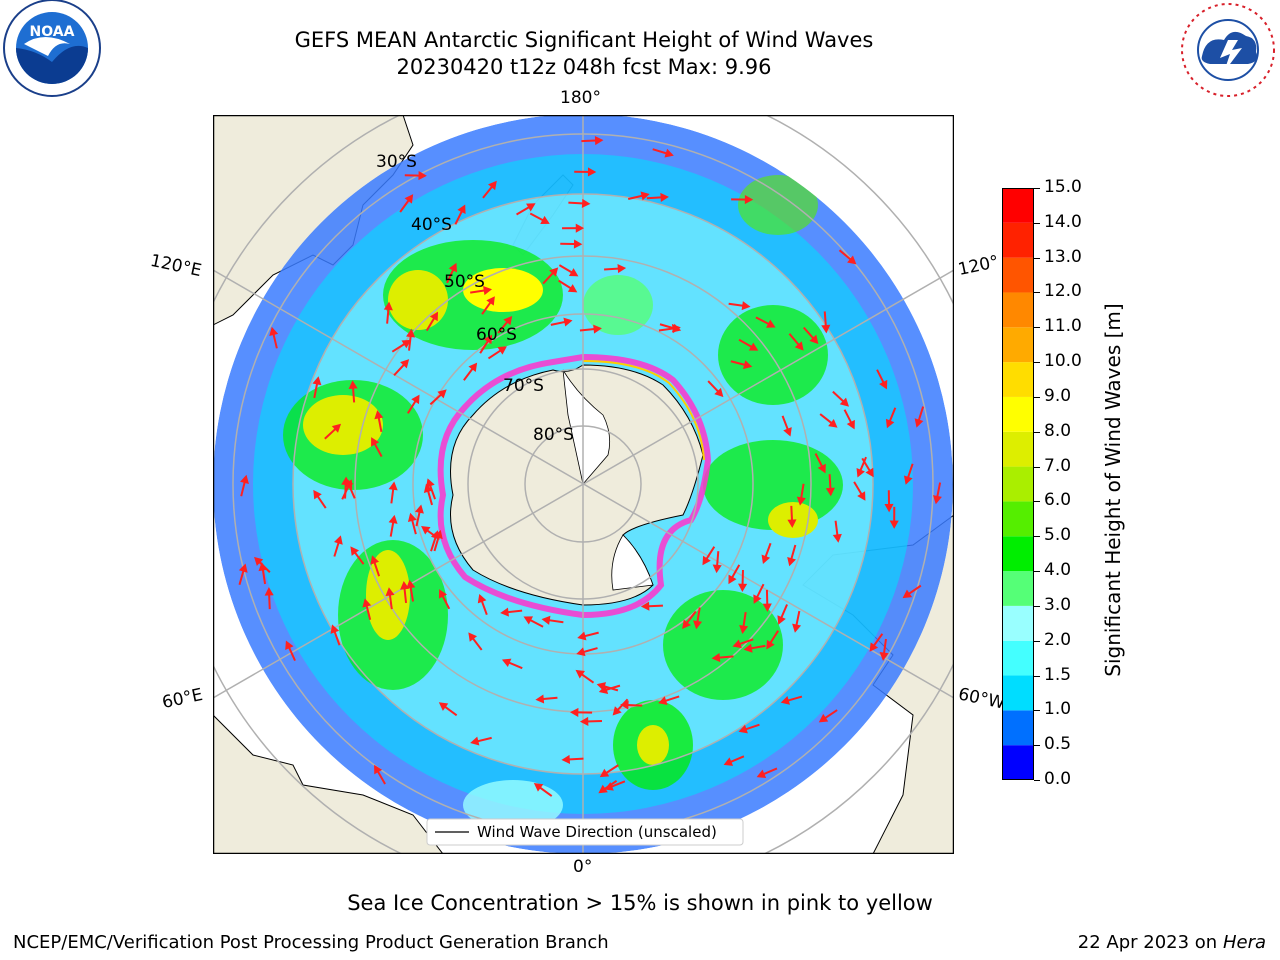 The image size is (1280, 960). What do you see at coordinates (1063, 221) in the screenshot?
I see `colorbar-tick-label: 14.0` at bounding box center [1063, 221].